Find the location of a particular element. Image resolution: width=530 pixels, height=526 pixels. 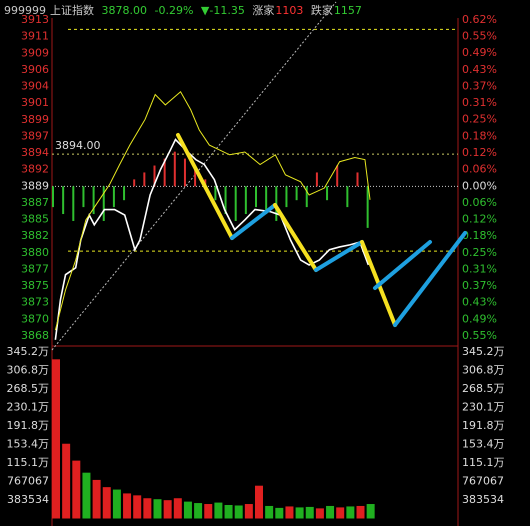

y2-tick-label: 0.25% is located at coordinates (479, 252).